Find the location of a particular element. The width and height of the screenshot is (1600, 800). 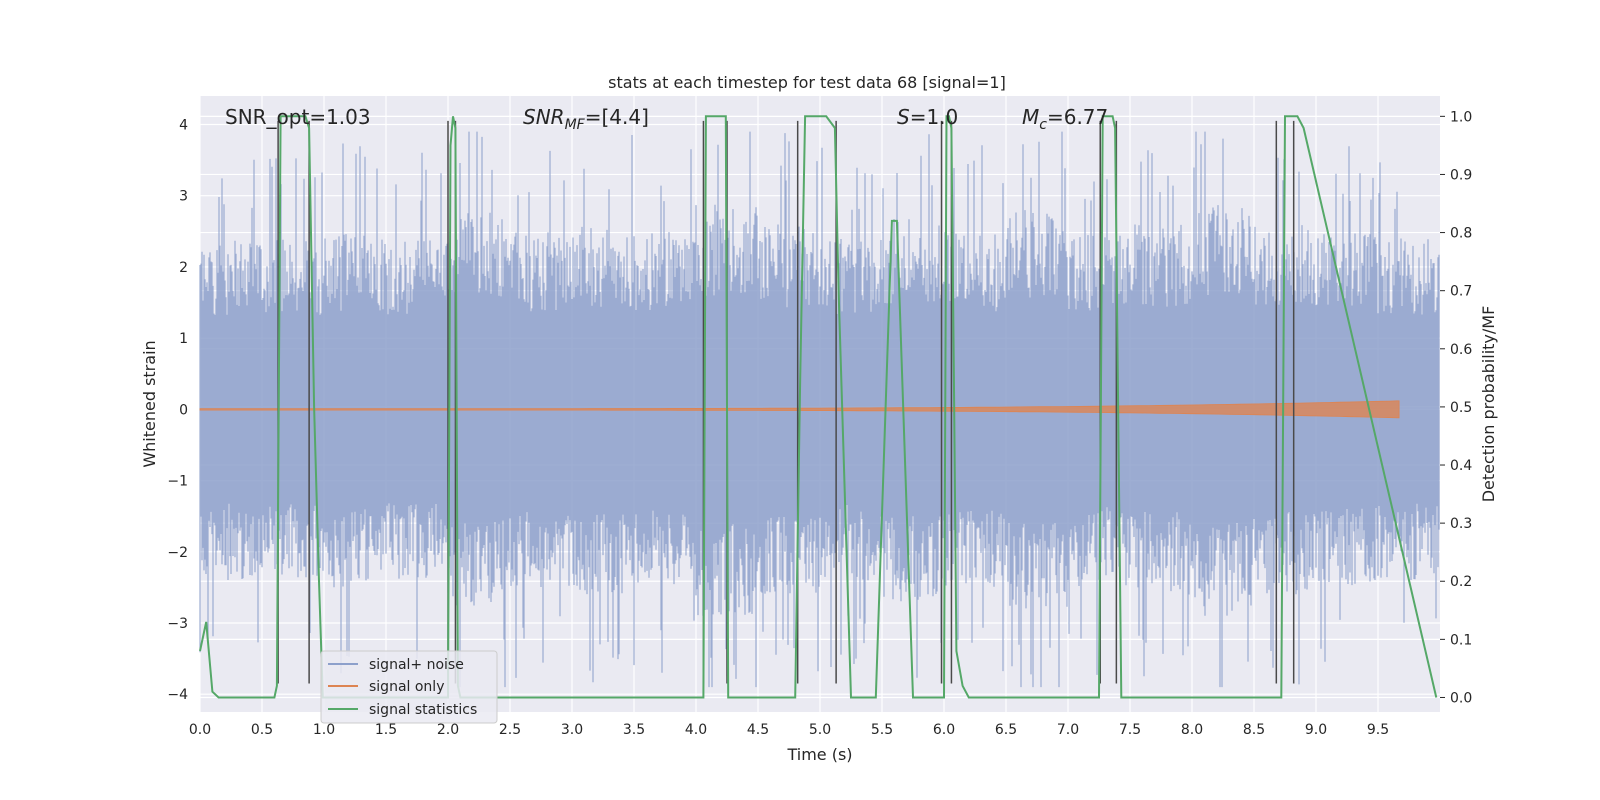

y-left-tick-label: −1 is located at coordinates (177, 482).